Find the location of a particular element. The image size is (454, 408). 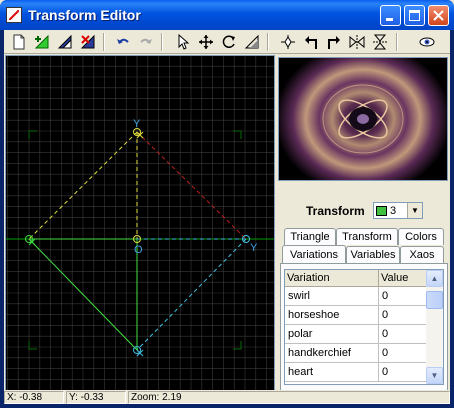

table-row: horseshoe 0 is located at coordinates (356, 315).